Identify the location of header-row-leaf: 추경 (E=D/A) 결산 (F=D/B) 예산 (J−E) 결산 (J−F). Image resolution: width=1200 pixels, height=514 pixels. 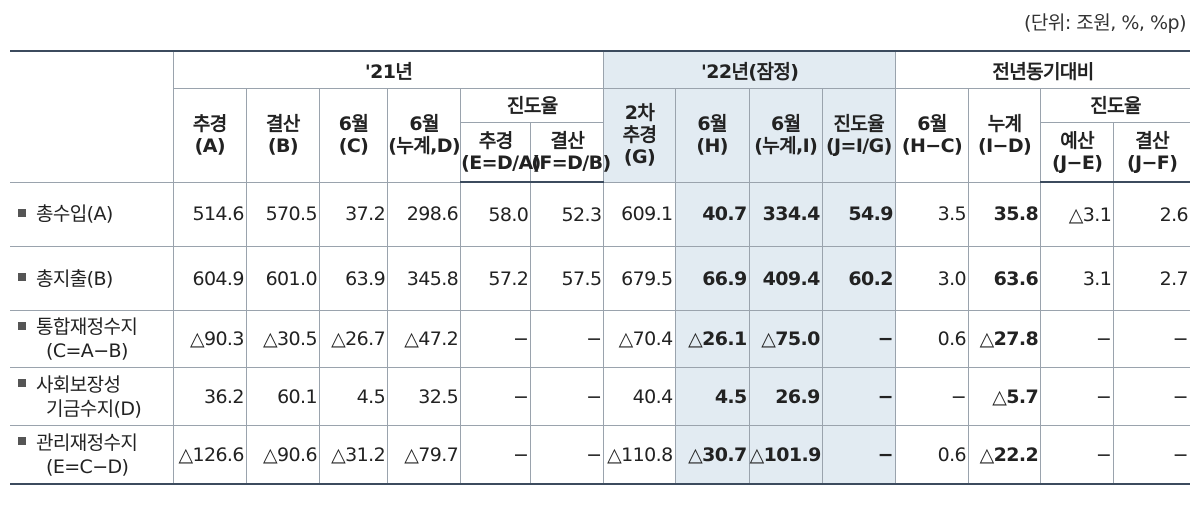
(600, 152).